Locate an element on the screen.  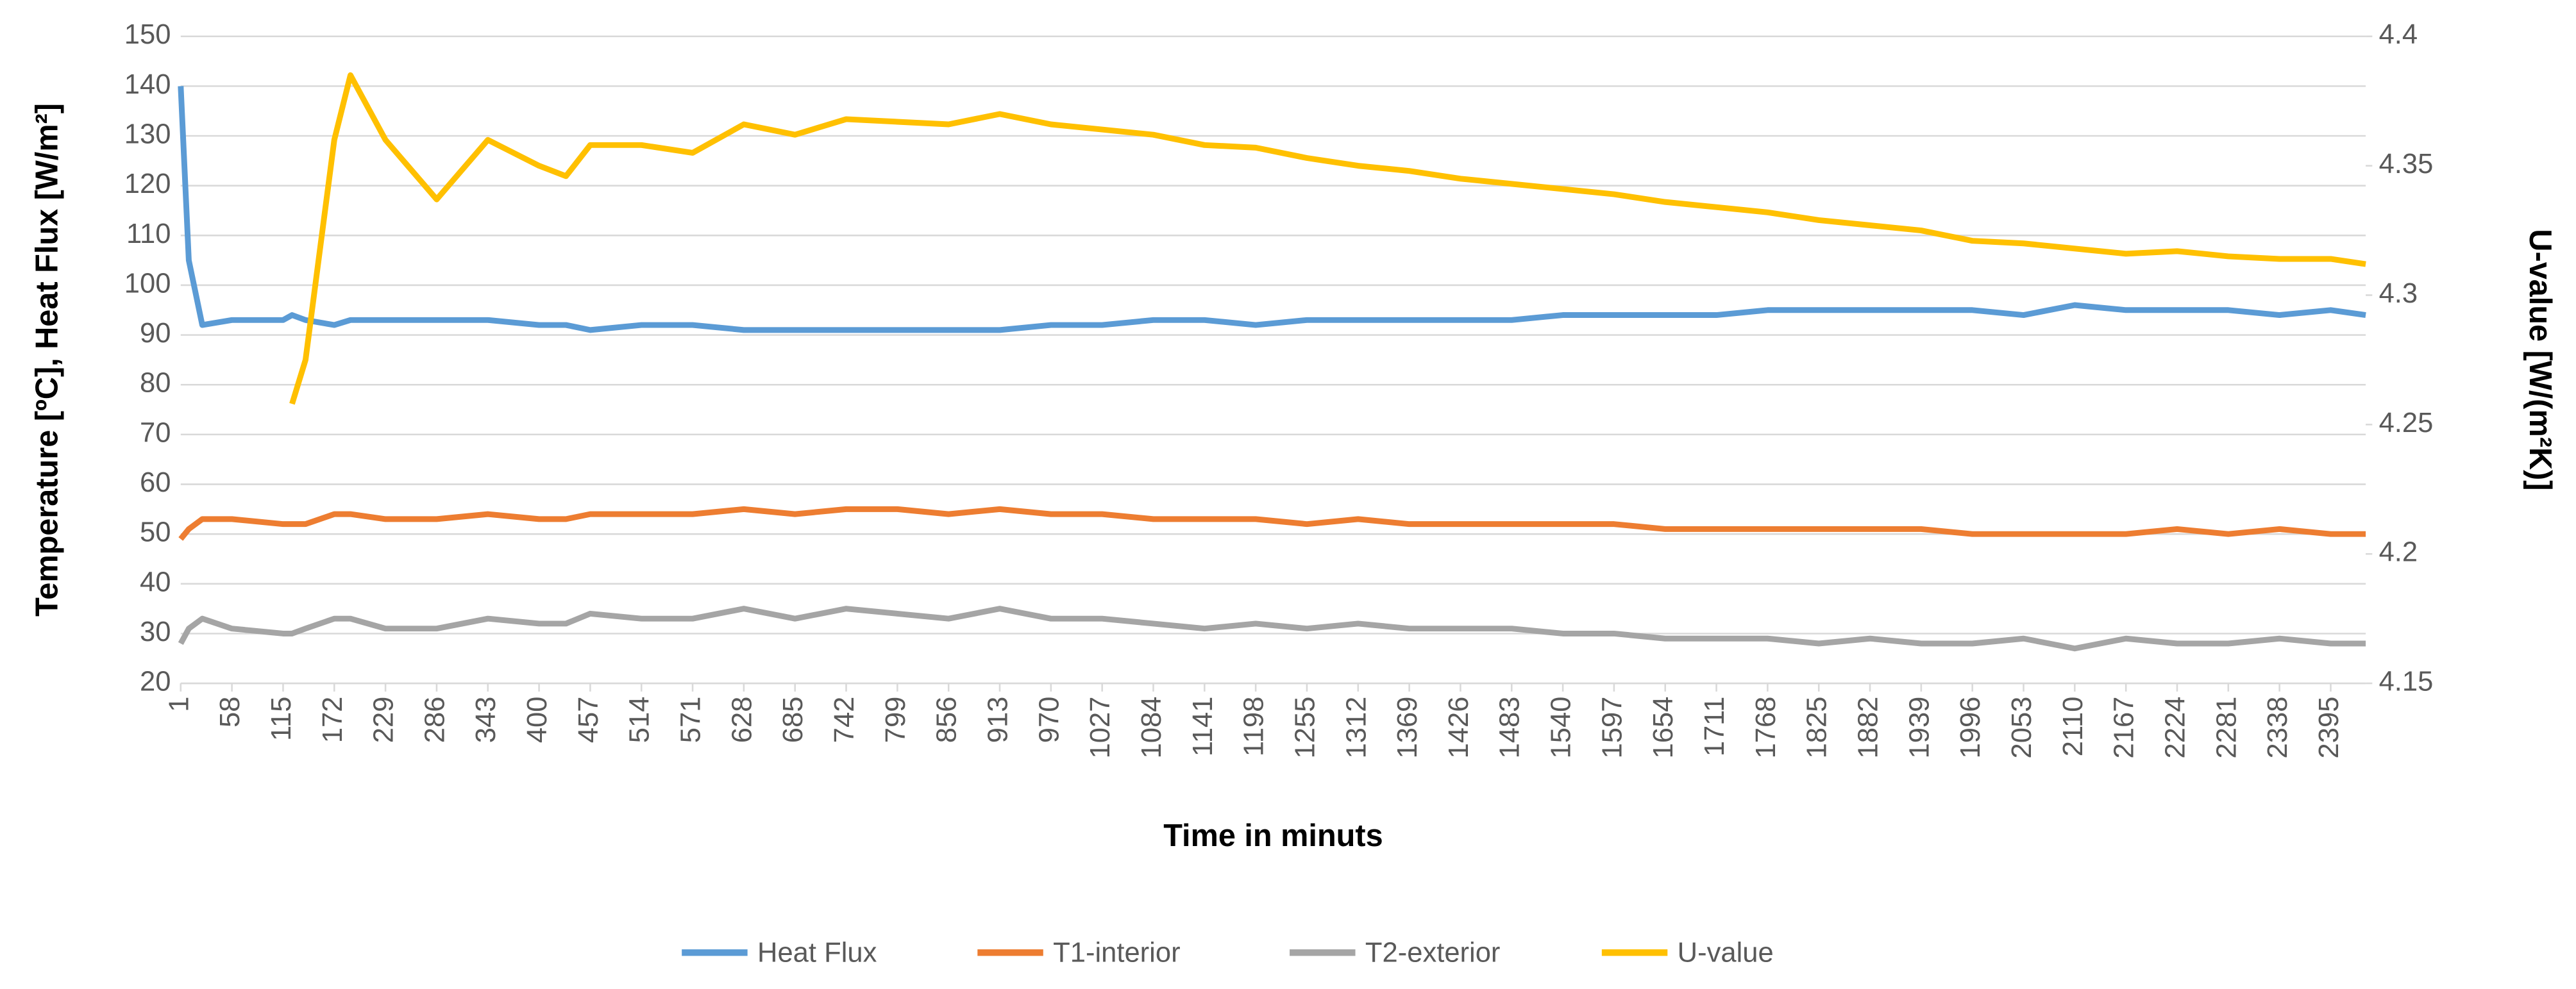
x-tick-label: 1483 is located at coordinates (1510, 728).